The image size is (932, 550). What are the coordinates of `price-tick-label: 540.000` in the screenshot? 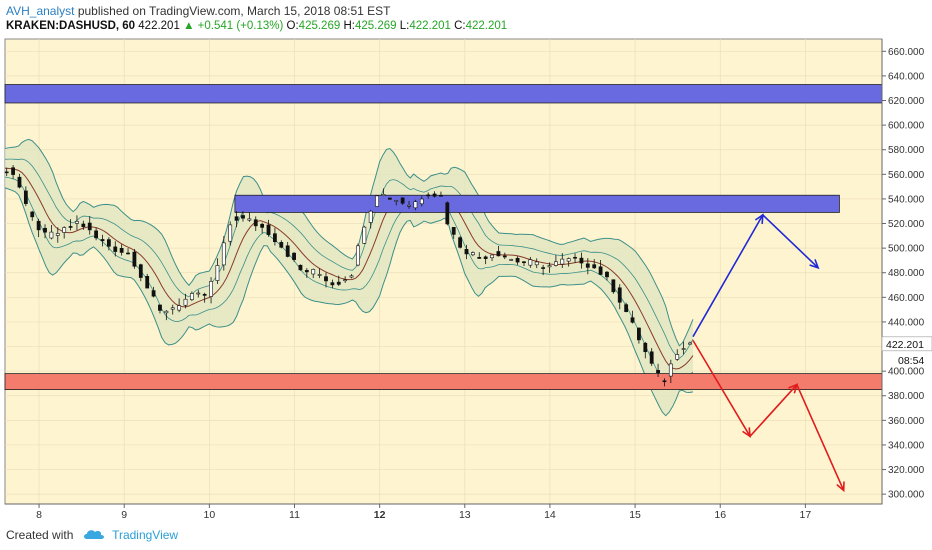 It's located at (906, 199).